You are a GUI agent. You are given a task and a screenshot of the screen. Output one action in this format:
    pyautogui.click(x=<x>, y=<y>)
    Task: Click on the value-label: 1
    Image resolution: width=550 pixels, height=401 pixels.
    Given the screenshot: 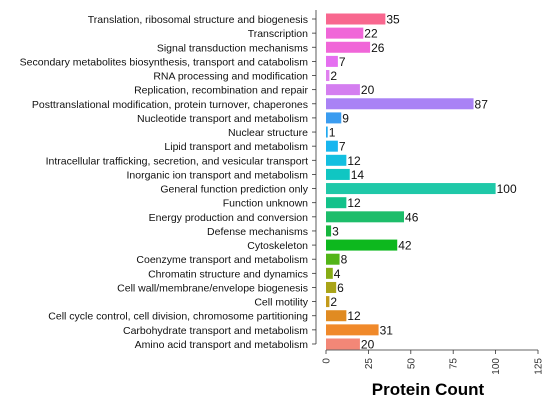 What is the action you would take?
    pyautogui.click(x=332, y=133)
    